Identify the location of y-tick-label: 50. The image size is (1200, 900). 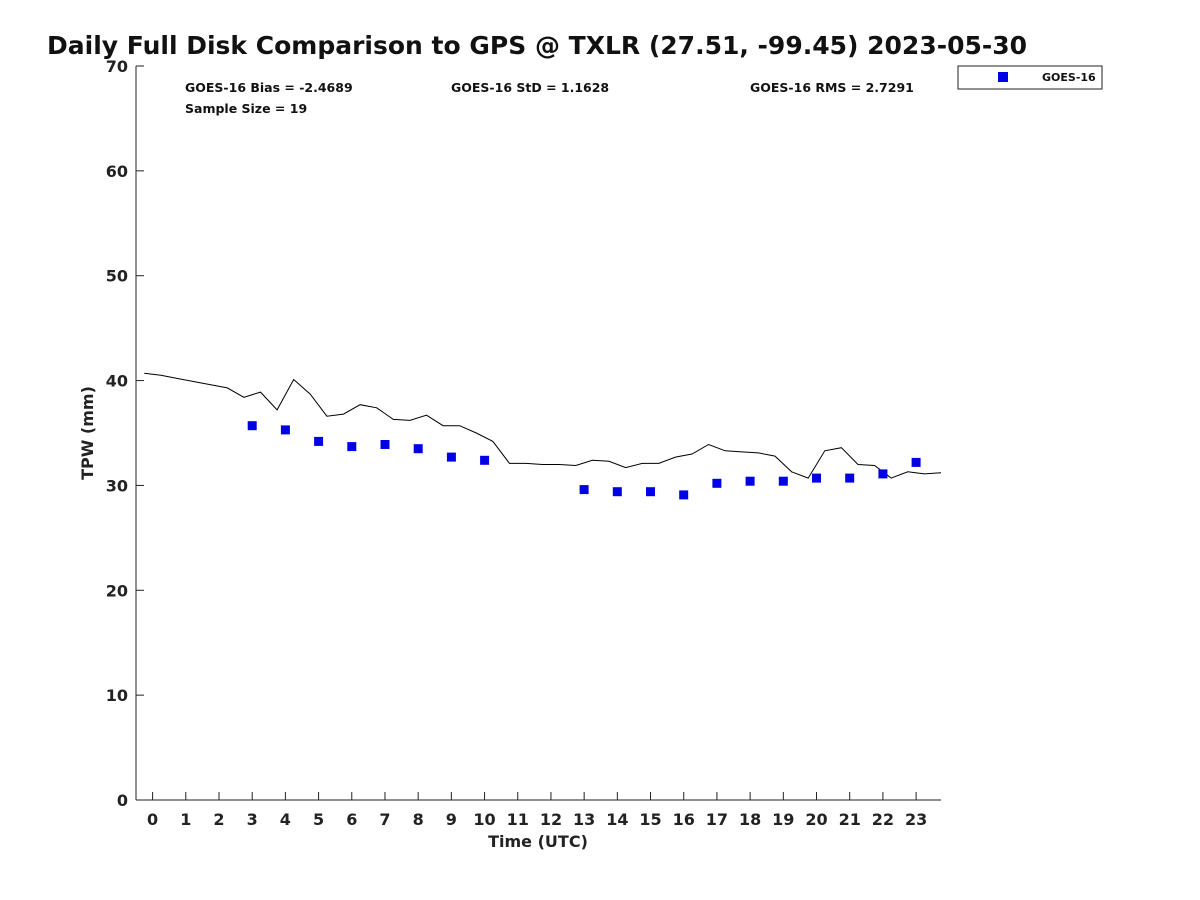
(117, 276).